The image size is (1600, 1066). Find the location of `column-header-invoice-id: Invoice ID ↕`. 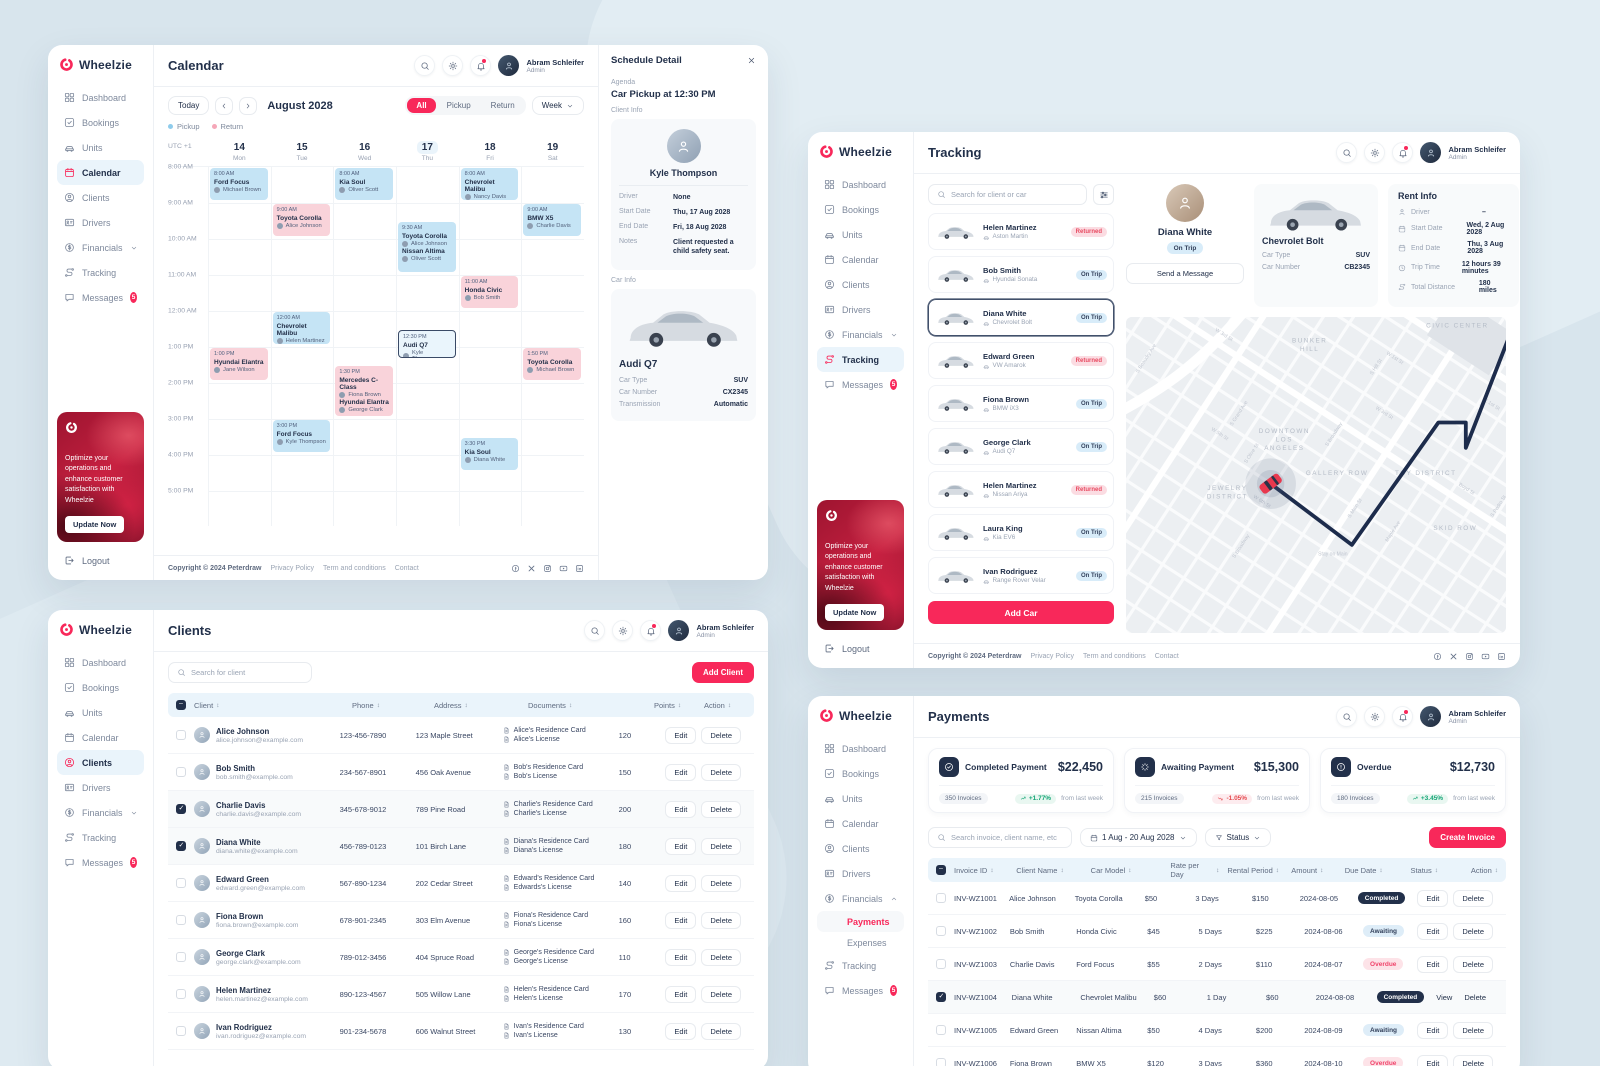

column-header-invoice-id: Invoice ID ↕ is located at coordinates (974, 870).